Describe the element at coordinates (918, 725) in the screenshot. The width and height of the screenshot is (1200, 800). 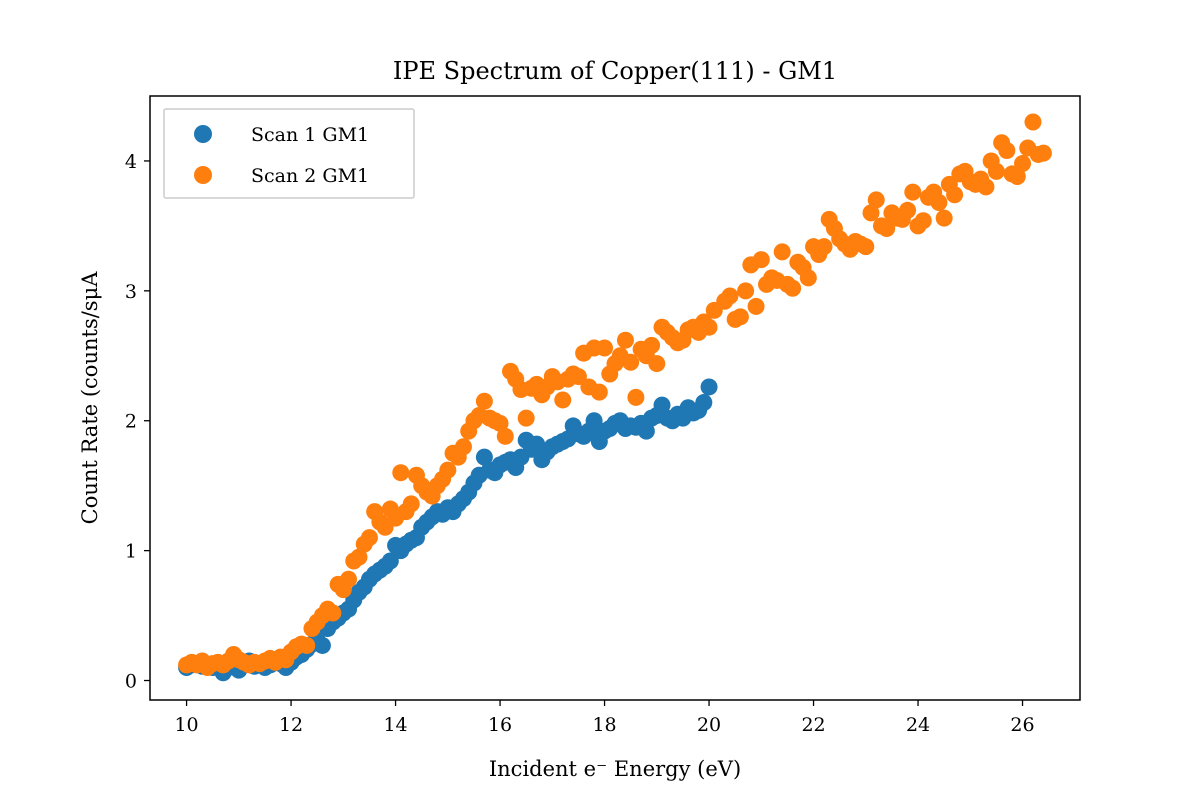
I see `x-tick-label: 24` at that location.